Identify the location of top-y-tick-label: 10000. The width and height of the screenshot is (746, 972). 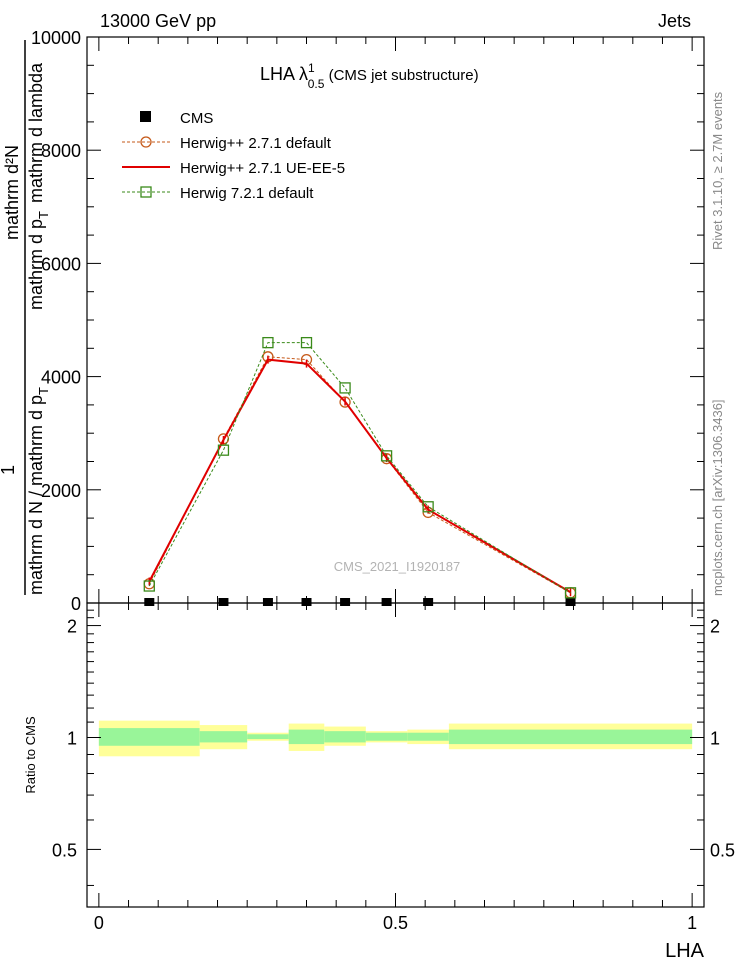
(56, 38).